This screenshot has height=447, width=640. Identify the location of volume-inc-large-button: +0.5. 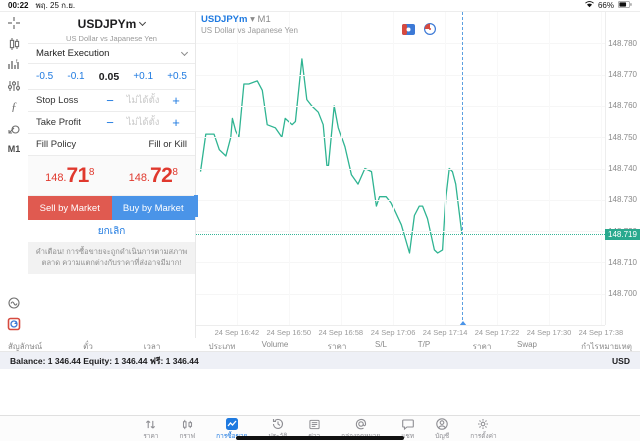
(177, 76).